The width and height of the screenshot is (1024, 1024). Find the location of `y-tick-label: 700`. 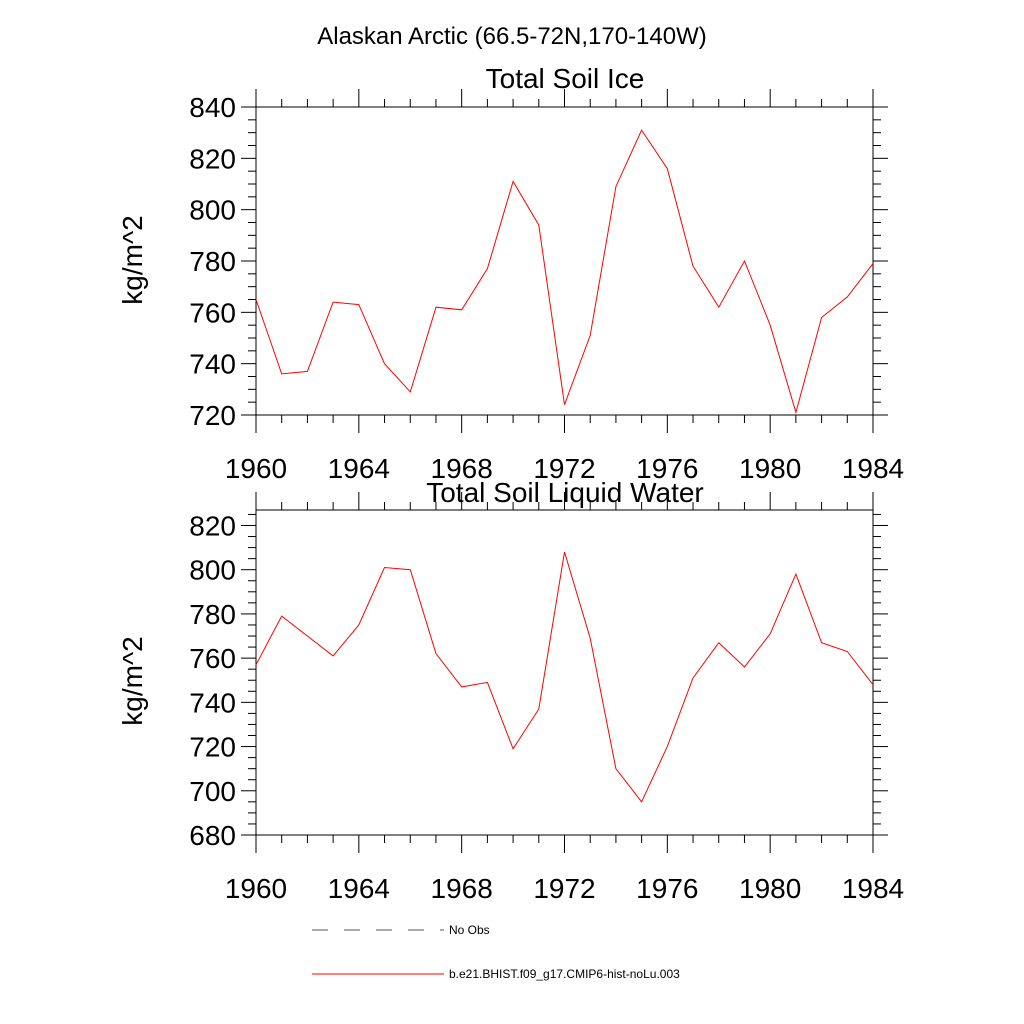

y-tick-label: 700 is located at coordinates (212, 791).